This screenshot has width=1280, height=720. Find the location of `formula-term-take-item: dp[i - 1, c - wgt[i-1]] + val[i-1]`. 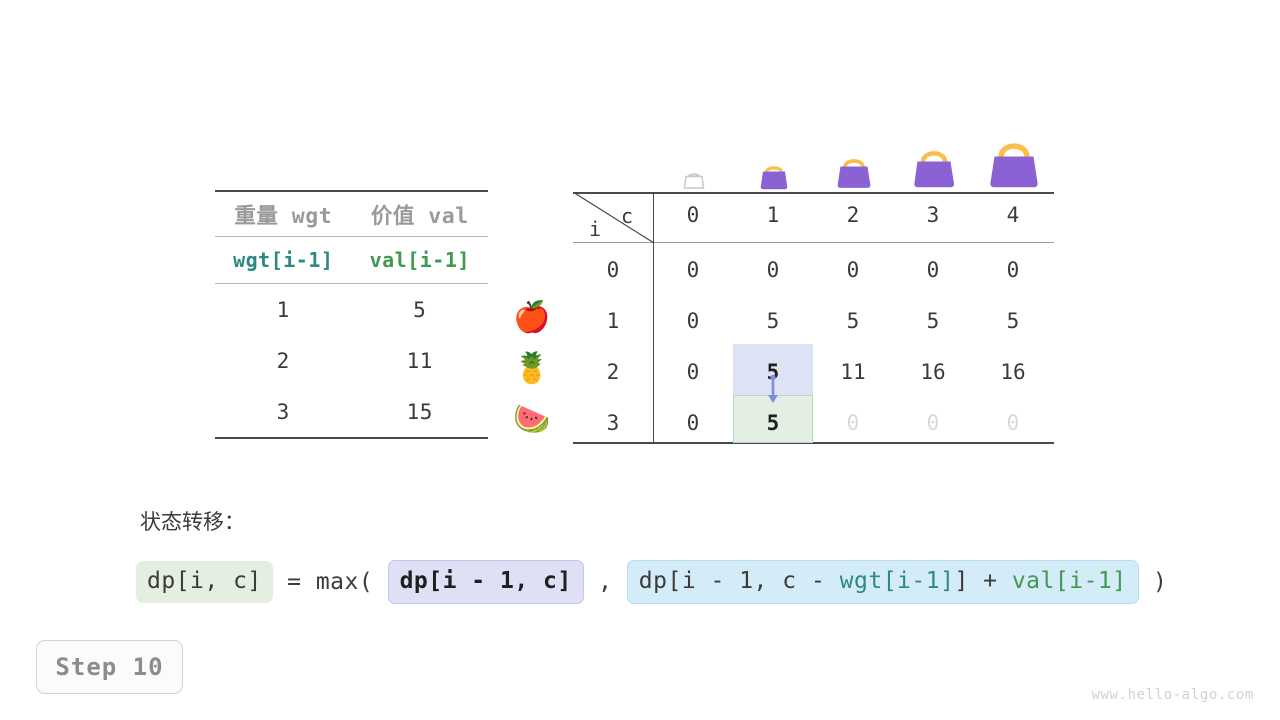

formula-term-take-item: dp[i - 1, c - wgt[i-1]] + val[i-1] is located at coordinates (882, 582).